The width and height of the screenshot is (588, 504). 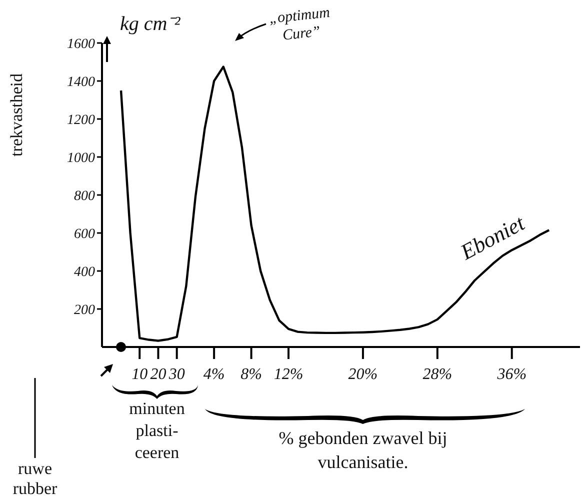 What do you see at coordinates (84, 272) in the screenshot?
I see `y-tick-label: 400` at bounding box center [84, 272].